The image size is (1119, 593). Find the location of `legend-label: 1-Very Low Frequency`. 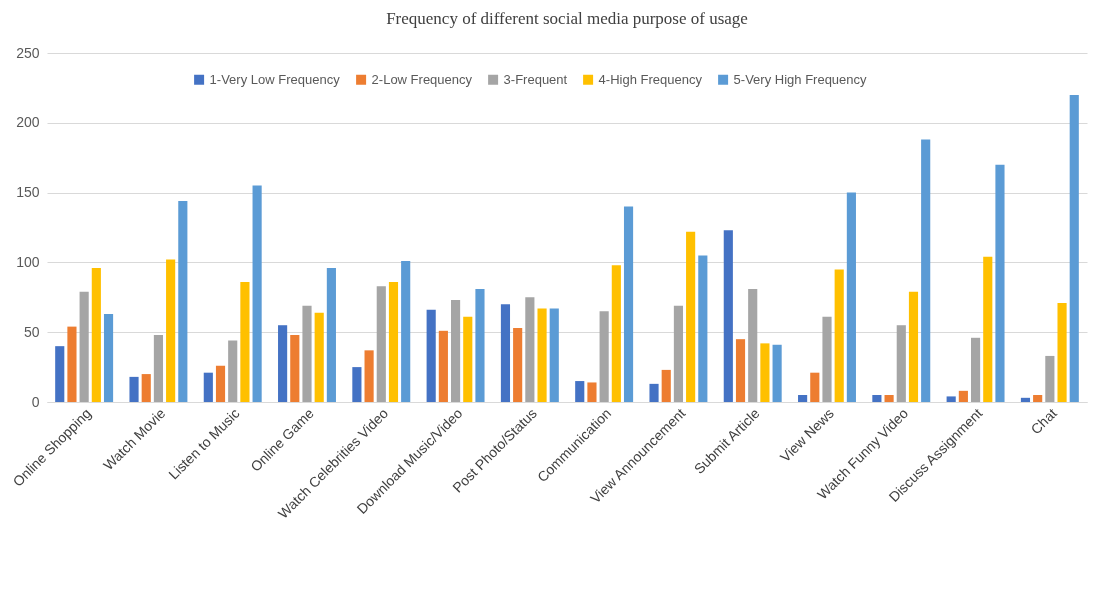

legend-label: 1-Very Low Frequency is located at coordinates (275, 79).